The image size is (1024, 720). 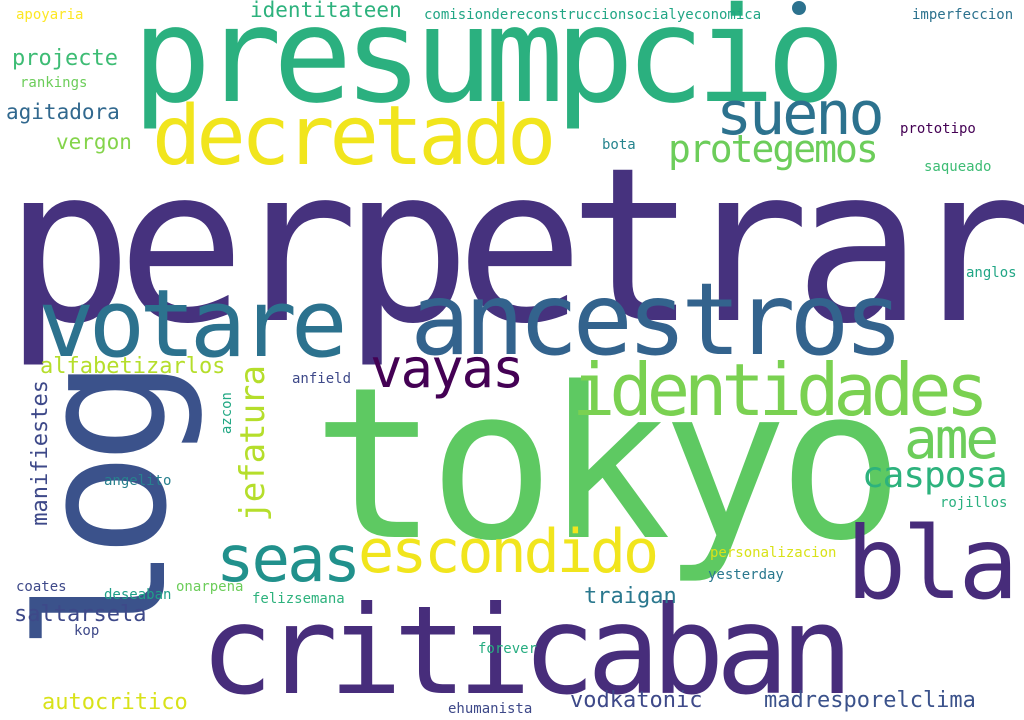 I want to click on word-rojillos: rojillos, so click(x=974, y=503).